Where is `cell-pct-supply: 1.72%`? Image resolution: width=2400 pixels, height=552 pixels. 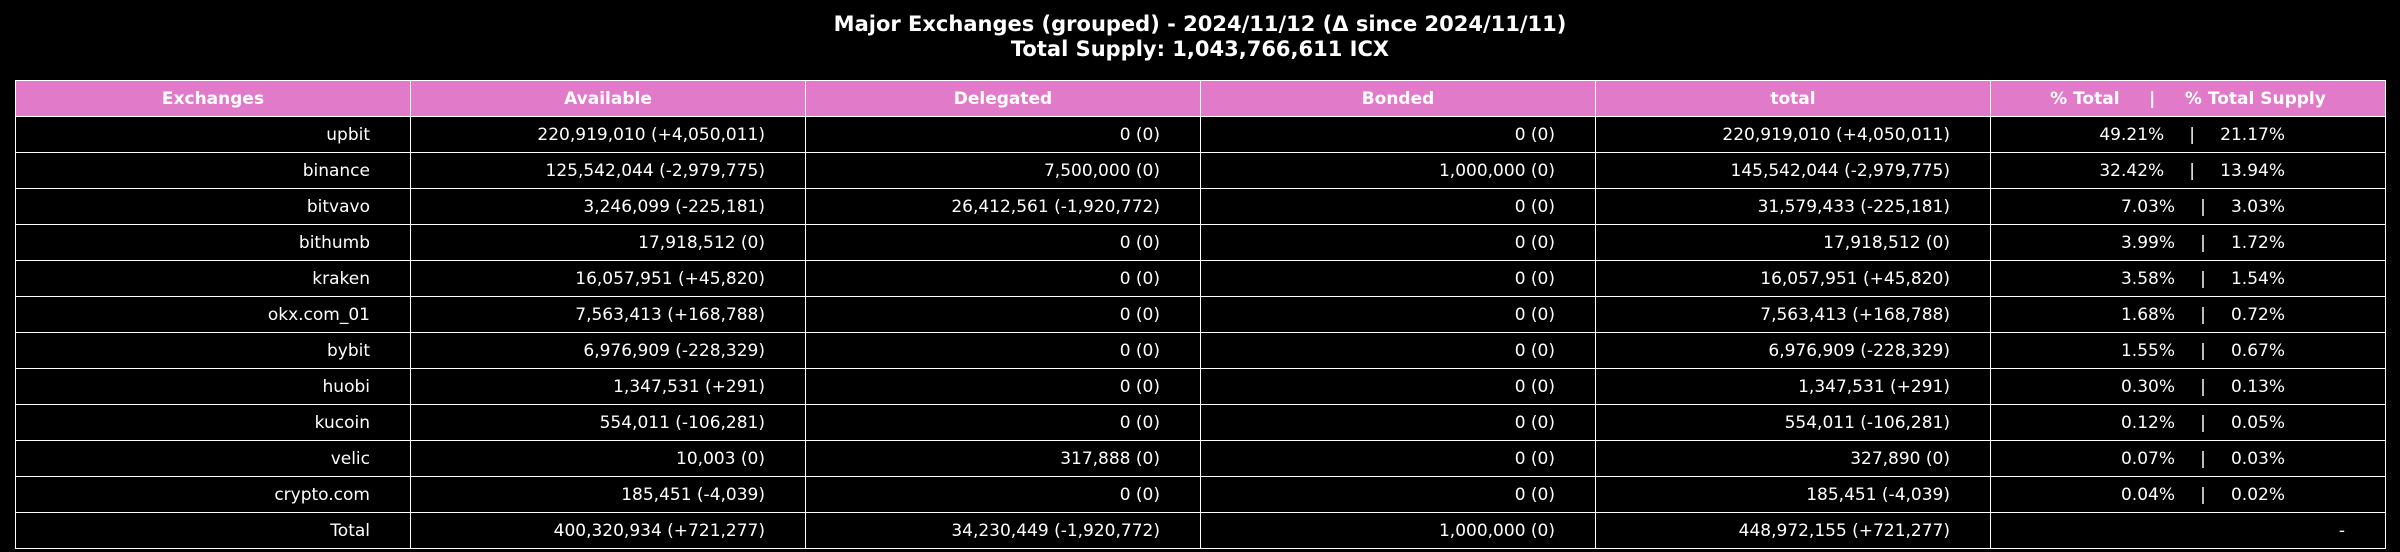 cell-pct-supply: 1.72% is located at coordinates (2257, 242).